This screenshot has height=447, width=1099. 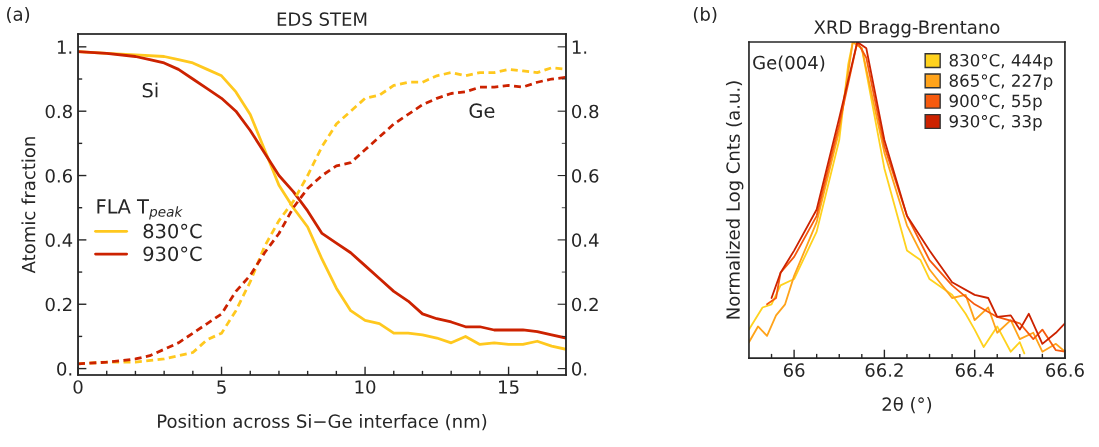 What do you see at coordinates (585, 304) in the screenshot?
I see `y2-tick-label: 0.2` at bounding box center [585, 304].